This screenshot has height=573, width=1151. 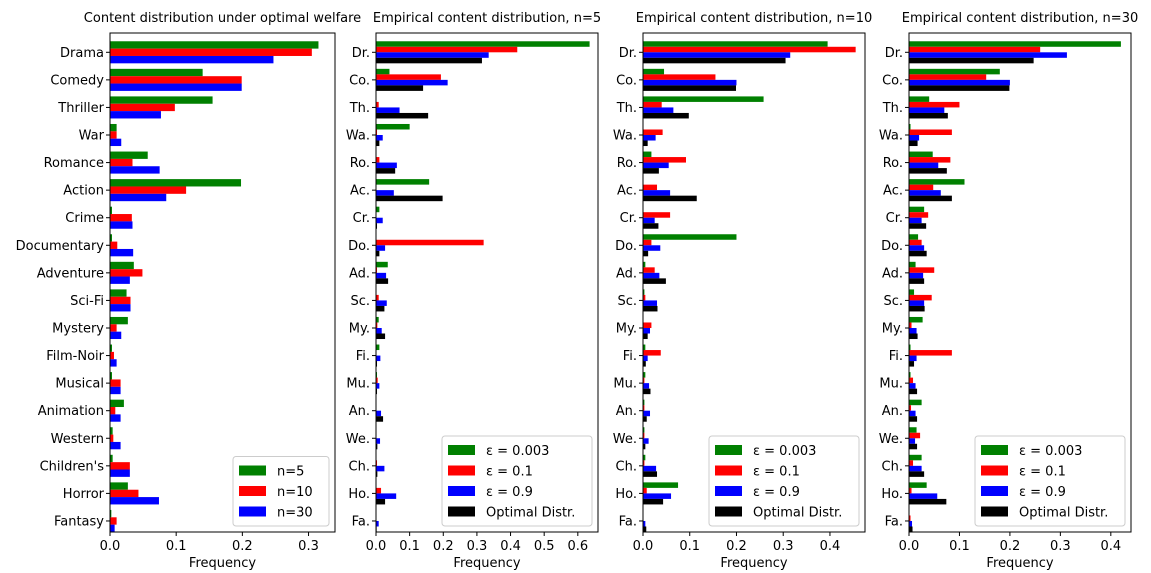 I want to click on x-tick-label: 0.3, so click(x=308, y=546).